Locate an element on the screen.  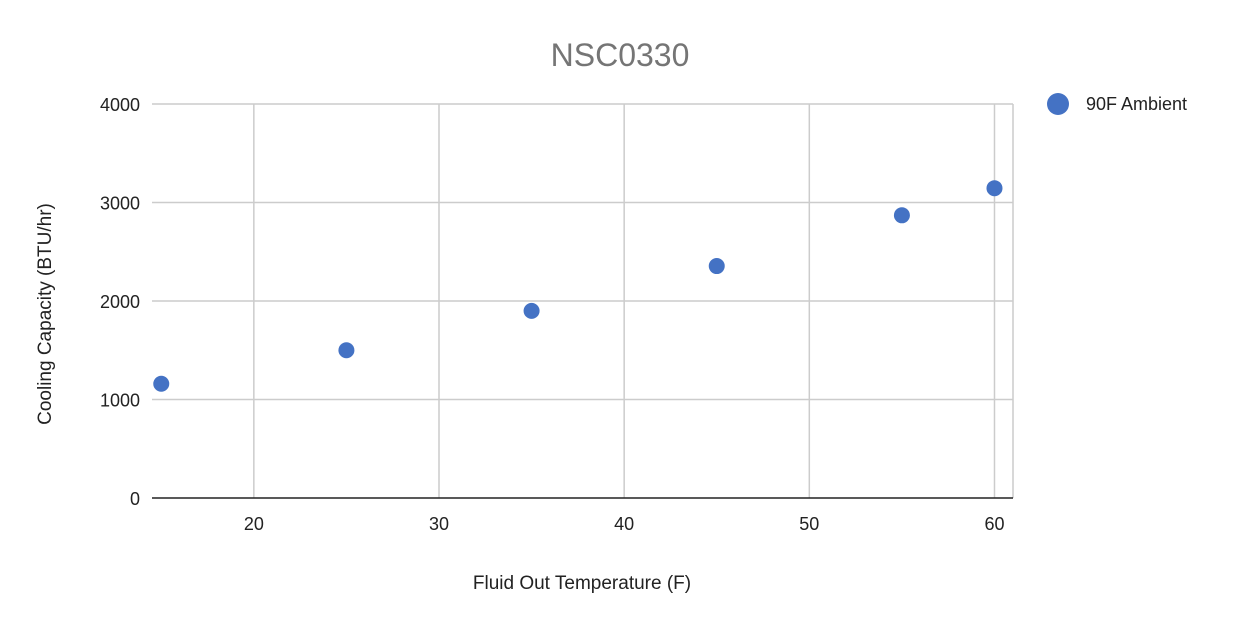
x-tick-label: 40 is located at coordinates (624, 524).